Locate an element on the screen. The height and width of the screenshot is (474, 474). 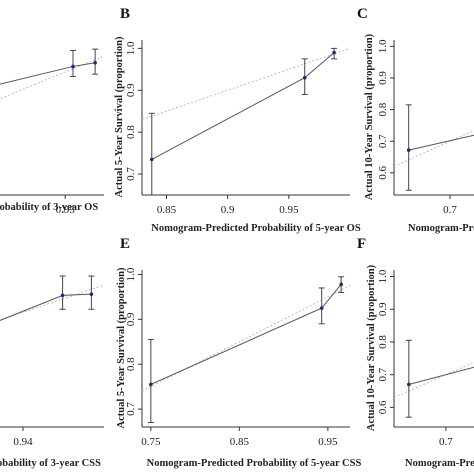
panel-letter: C is located at coordinates (362, 14).